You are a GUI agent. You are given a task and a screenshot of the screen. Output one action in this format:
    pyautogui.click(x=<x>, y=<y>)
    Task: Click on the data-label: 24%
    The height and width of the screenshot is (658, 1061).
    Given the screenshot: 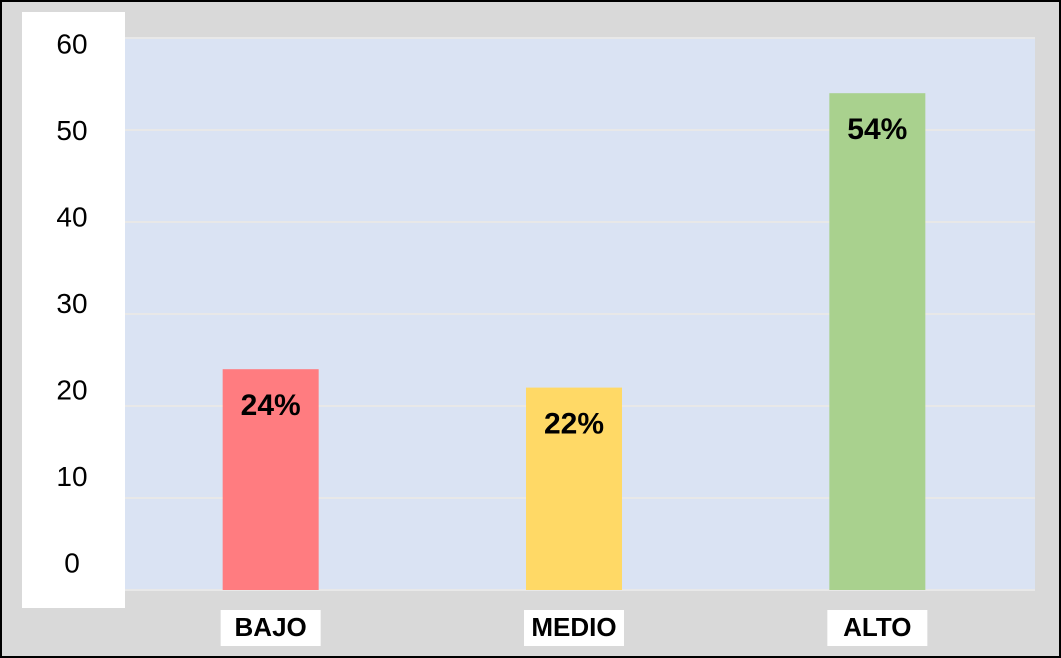 What is the action you would take?
    pyautogui.click(x=271, y=405)
    